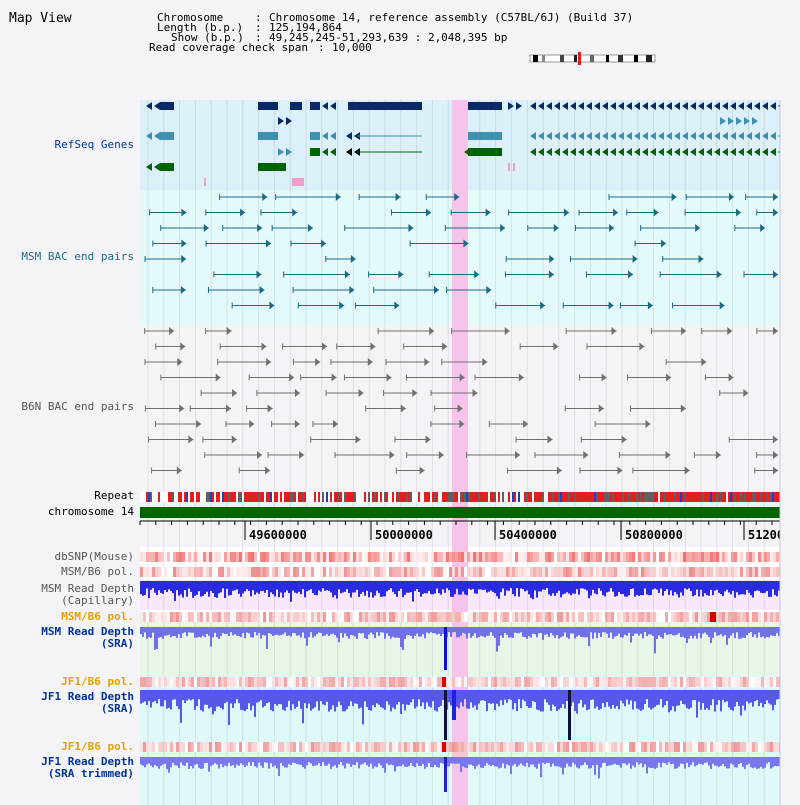 Image resolution: width=800 pixels, height=805 pixels. I want to click on track-label-msm-bac-end-pairs: MSM BAC end pairs, so click(77, 256).